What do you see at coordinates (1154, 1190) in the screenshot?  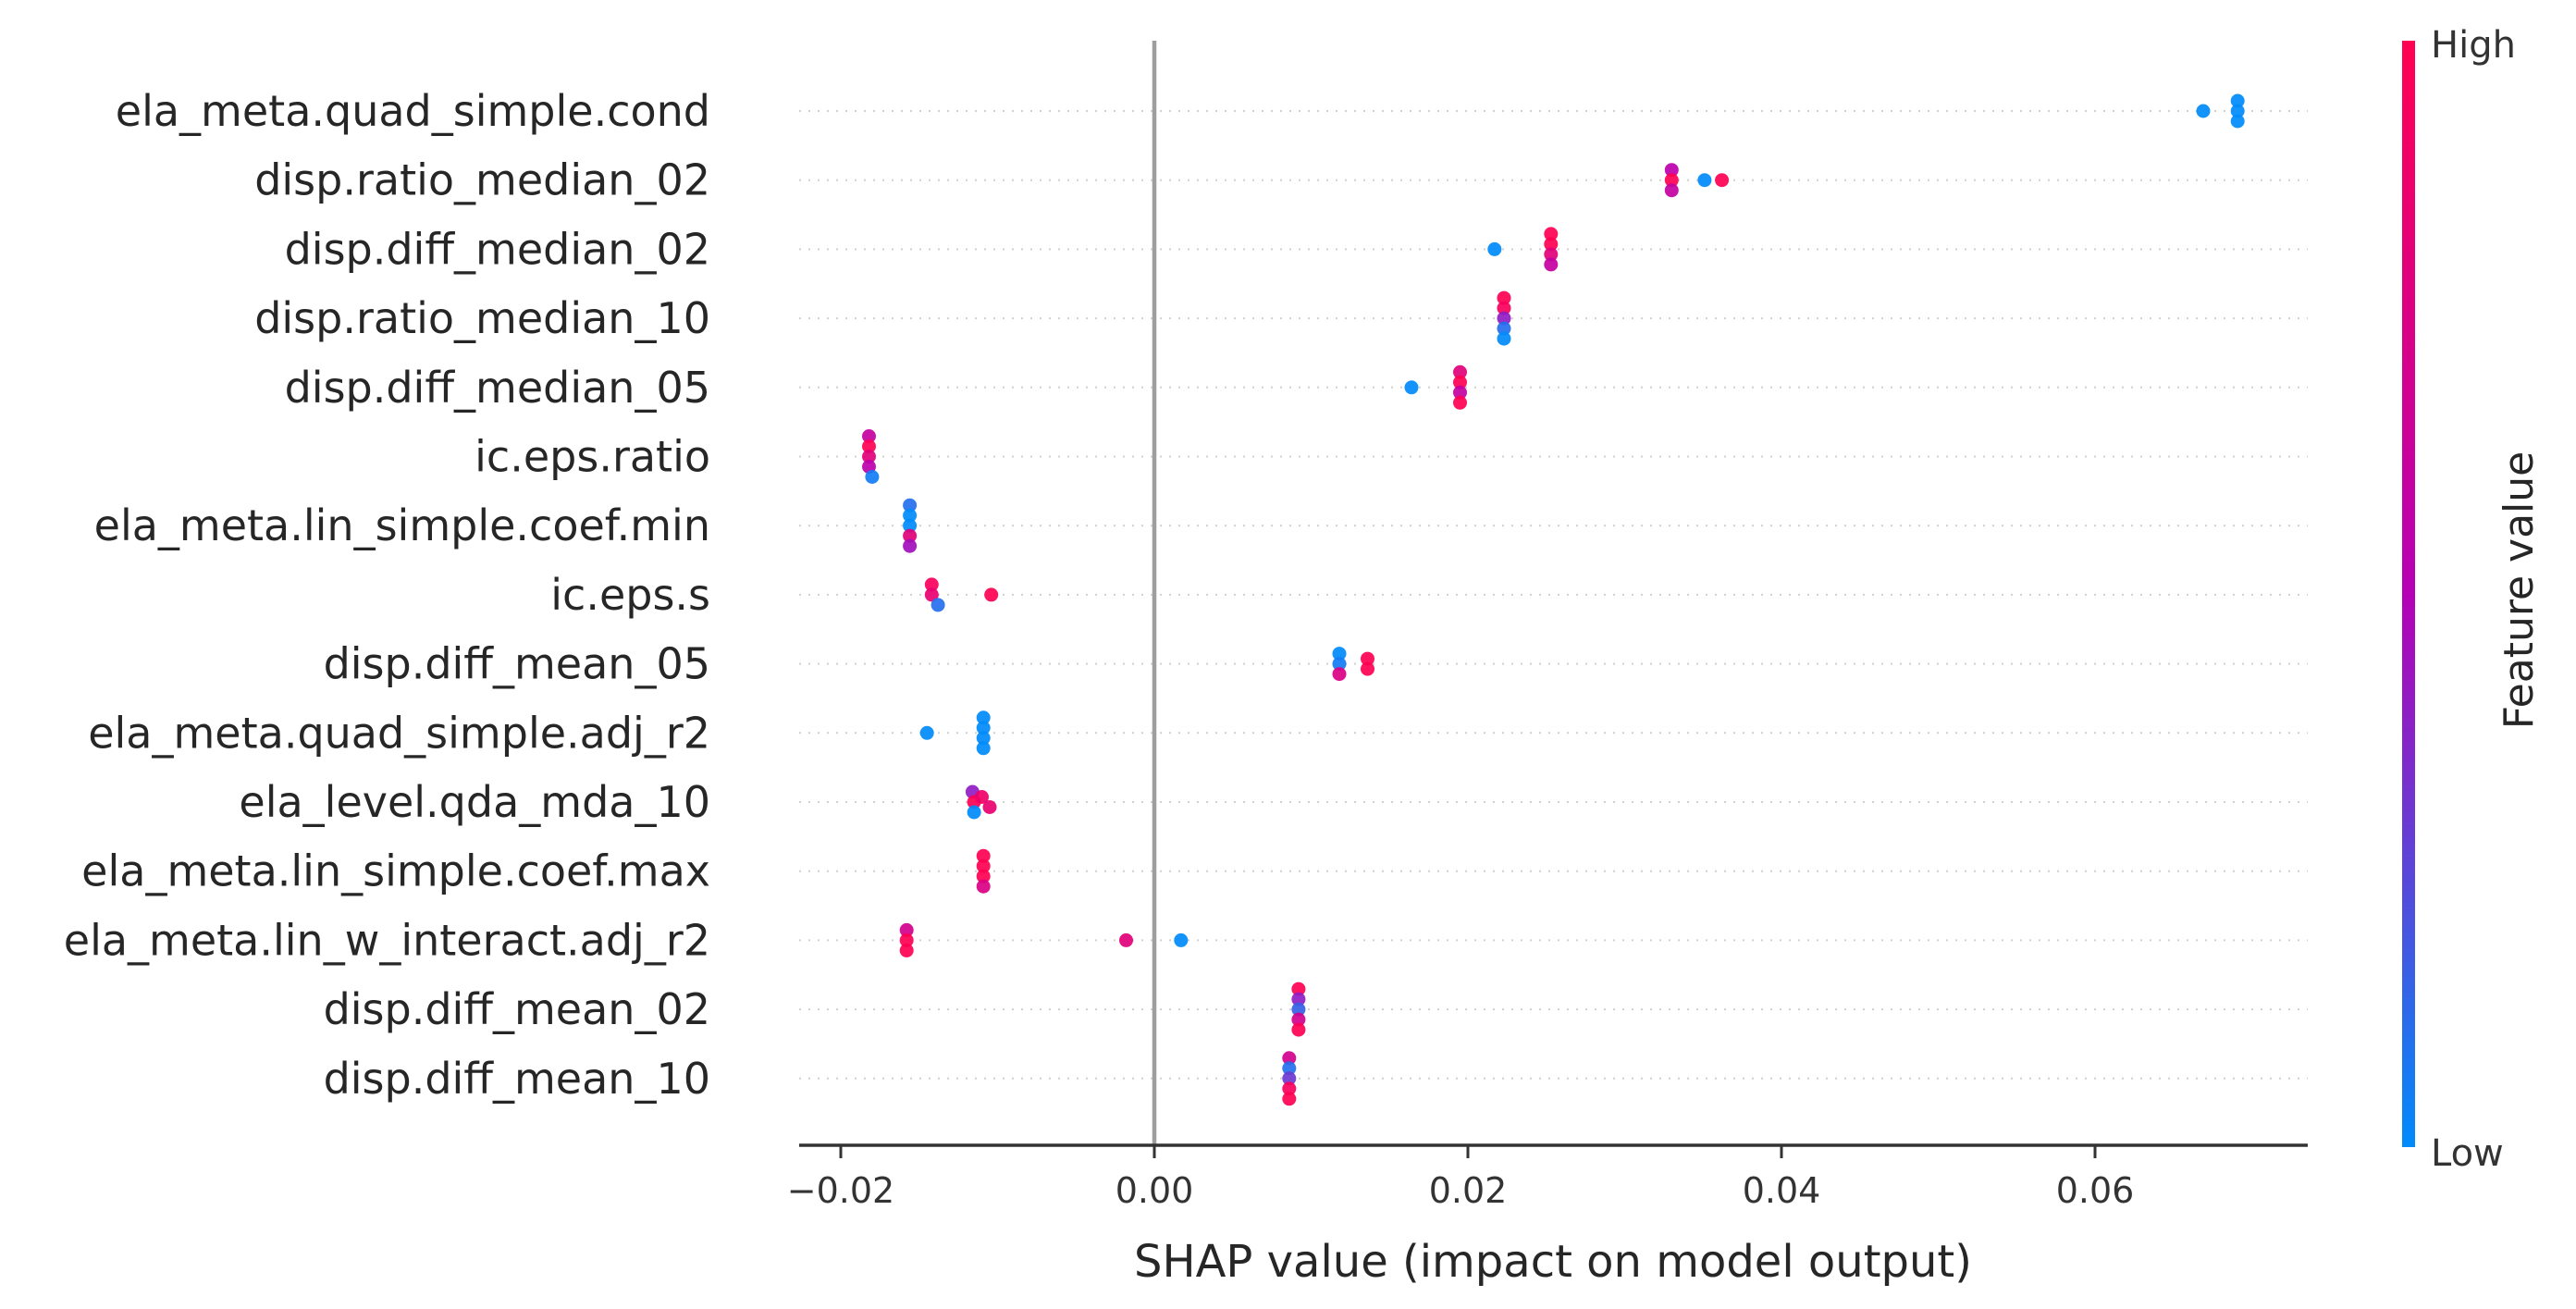 I see `x-tick-label: 0.00` at bounding box center [1154, 1190].